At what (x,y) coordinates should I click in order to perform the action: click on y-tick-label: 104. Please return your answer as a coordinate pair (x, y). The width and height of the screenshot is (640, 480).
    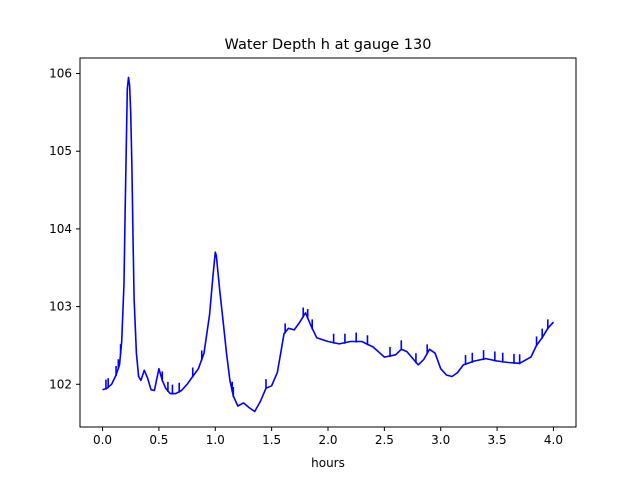
    Looking at the image, I should click on (60, 229).